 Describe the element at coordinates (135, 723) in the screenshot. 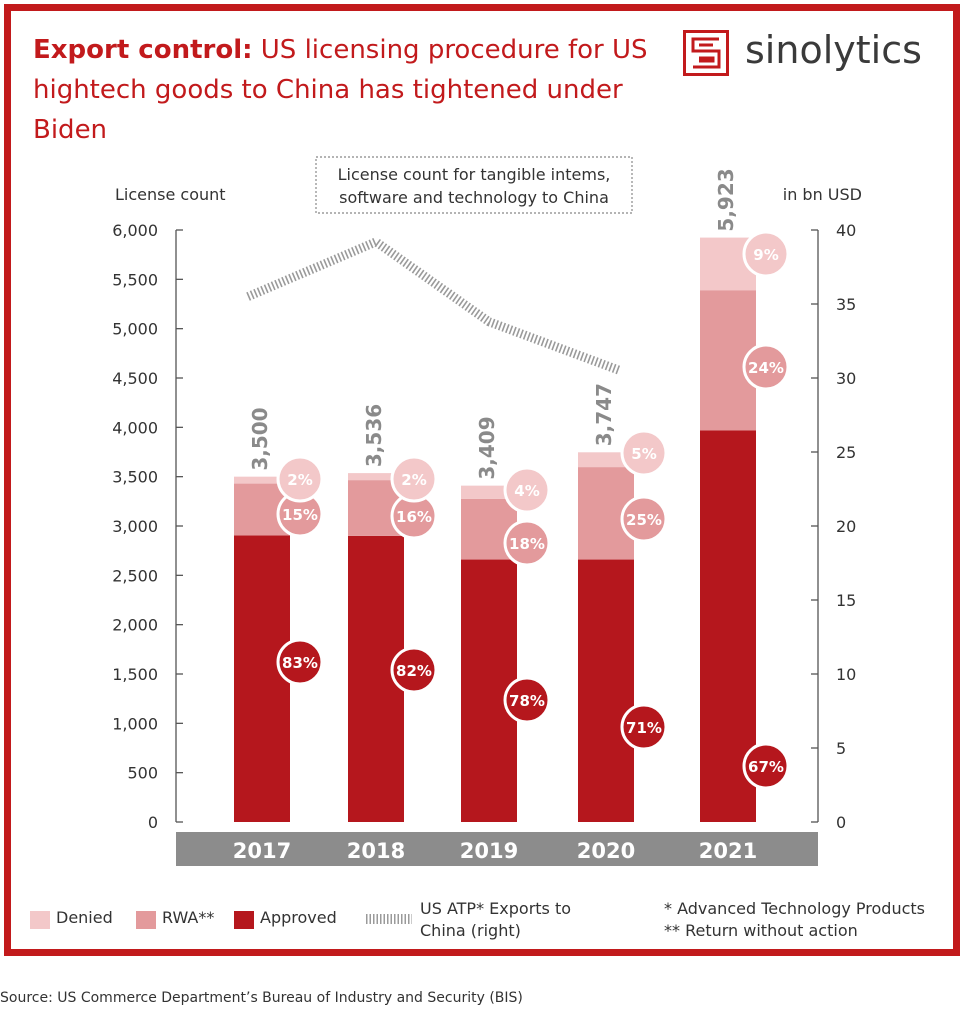

I see `left-tick-label: 1,000` at that location.